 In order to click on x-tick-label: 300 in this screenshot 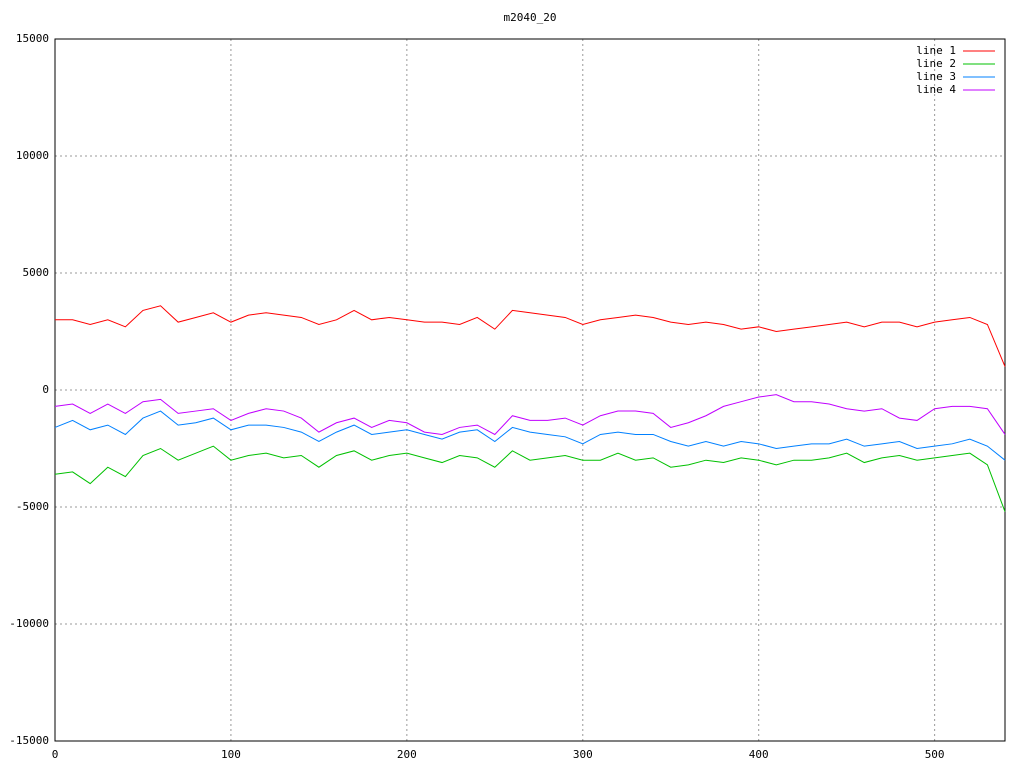, I will do `click(583, 754)`.